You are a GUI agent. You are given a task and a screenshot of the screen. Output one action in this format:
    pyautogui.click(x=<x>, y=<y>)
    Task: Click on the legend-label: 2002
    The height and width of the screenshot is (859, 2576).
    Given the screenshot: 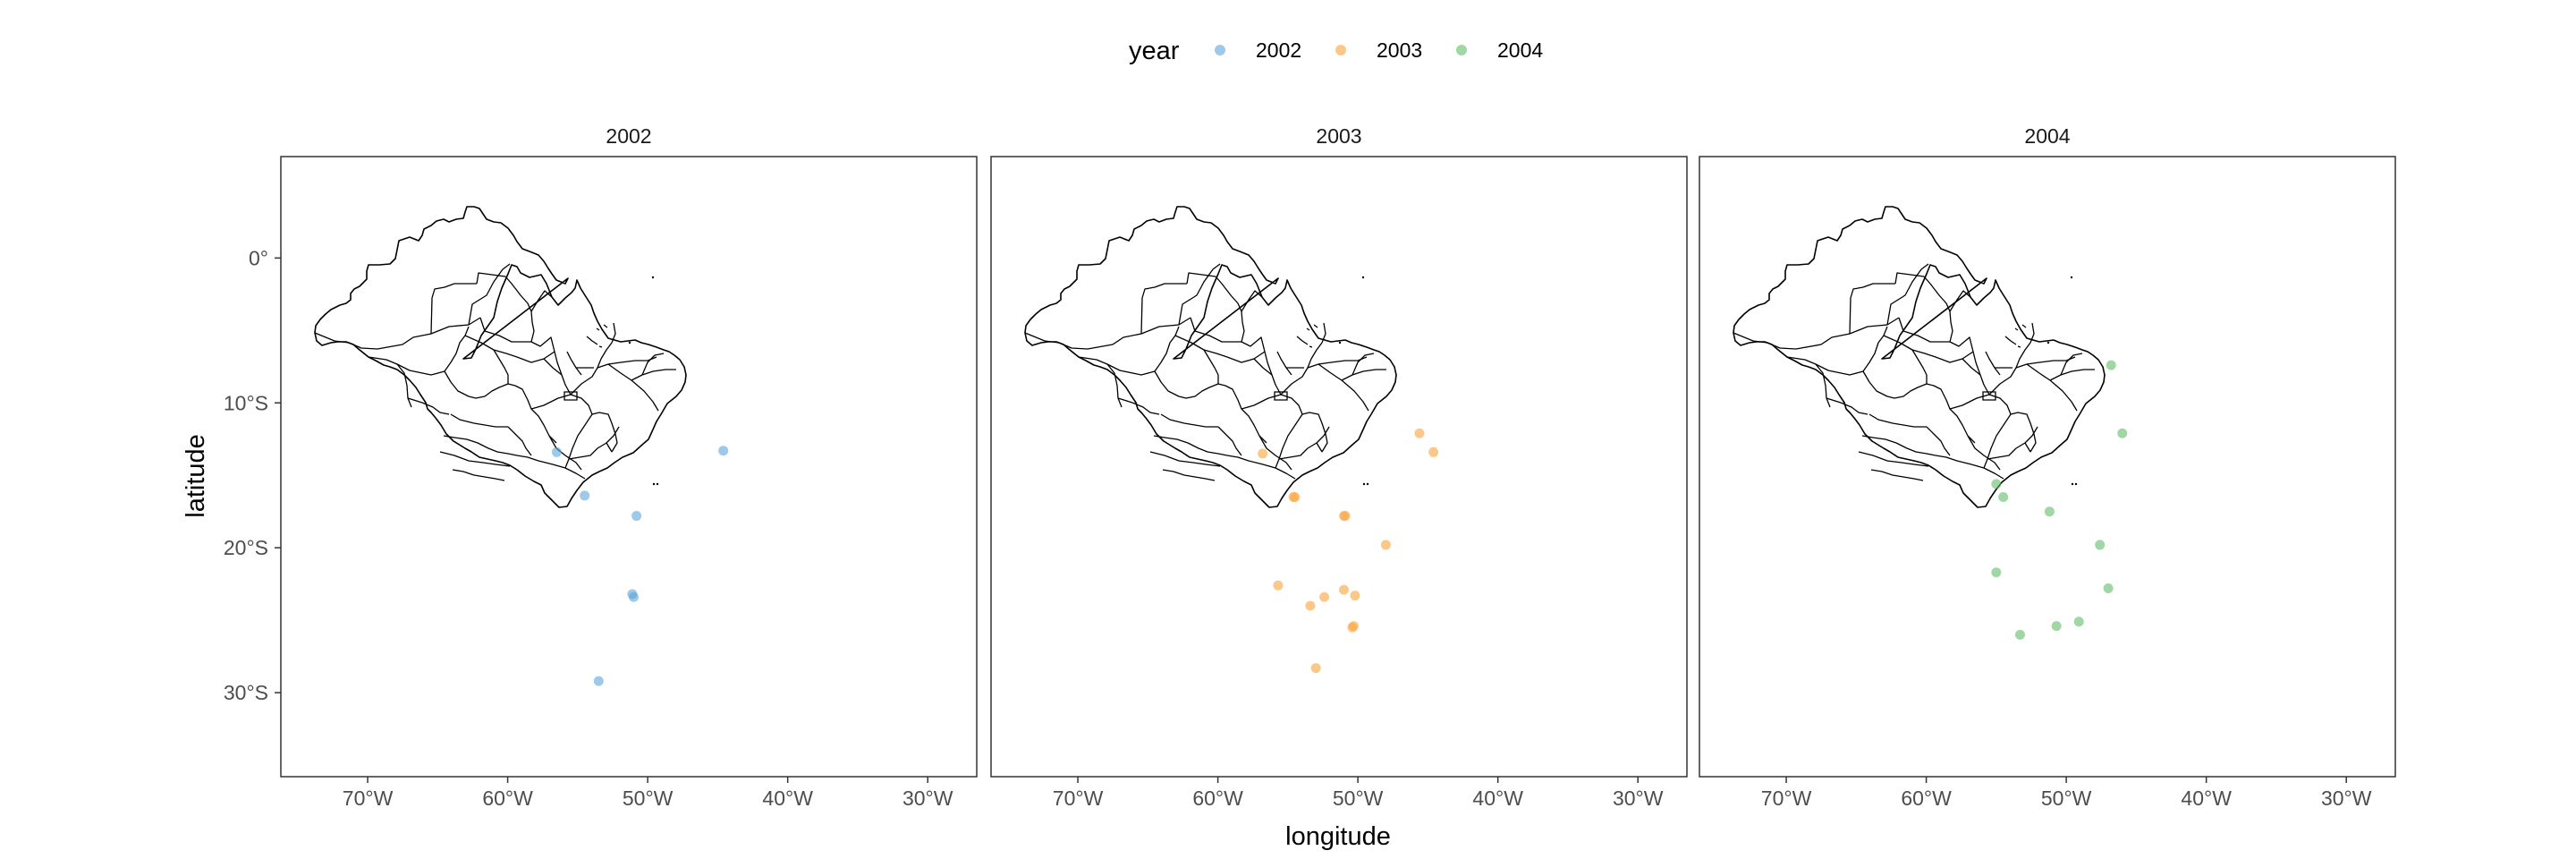 What is the action you would take?
    pyautogui.click(x=1278, y=50)
    